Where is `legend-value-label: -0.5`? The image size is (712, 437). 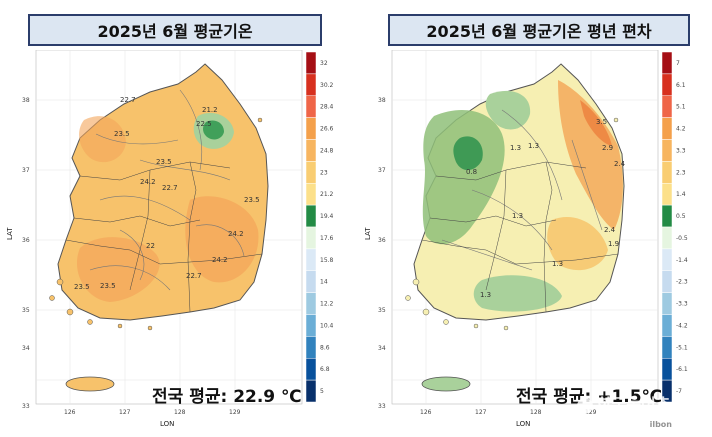 legend-value-label: -0.5 is located at coordinates (682, 238).